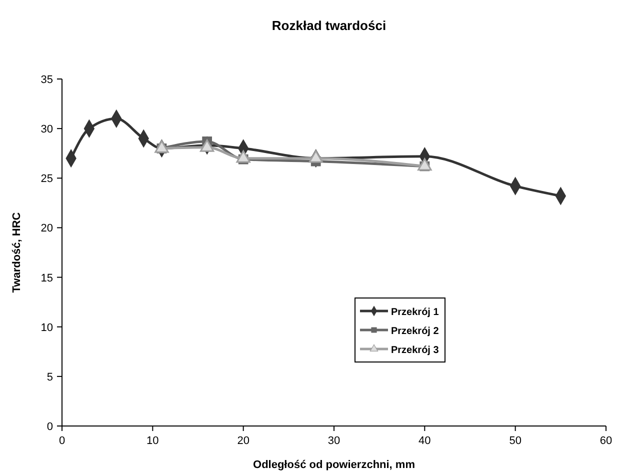 The image size is (618, 474). I want to click on y-tick-label: 30, so click(46, 130).